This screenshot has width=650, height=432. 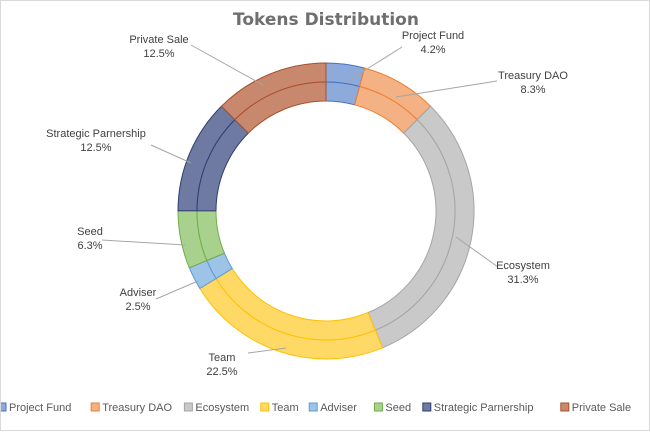 What do you see at coordinates (227, 65) in the screenshot?
I see `leader-line-private-sale` at bounding box center [227, 65].